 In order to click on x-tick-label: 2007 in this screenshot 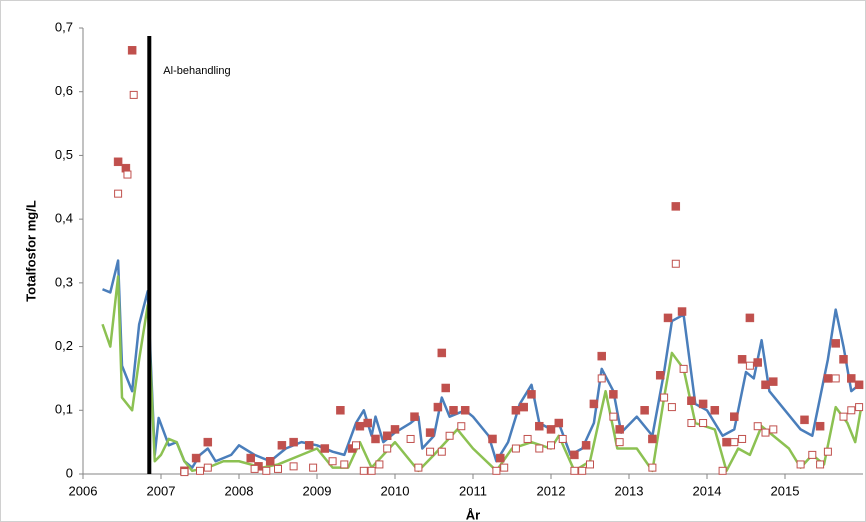, I will do `click(161, 490)`.